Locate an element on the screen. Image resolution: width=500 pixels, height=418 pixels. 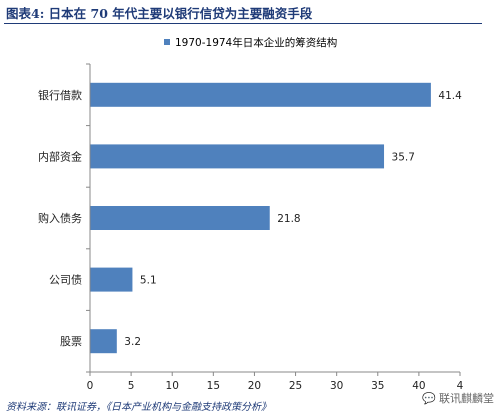
x-tick-labels: 0 5 10 15 20 25 30 35 40 4 is located at coordinates (275, 382).